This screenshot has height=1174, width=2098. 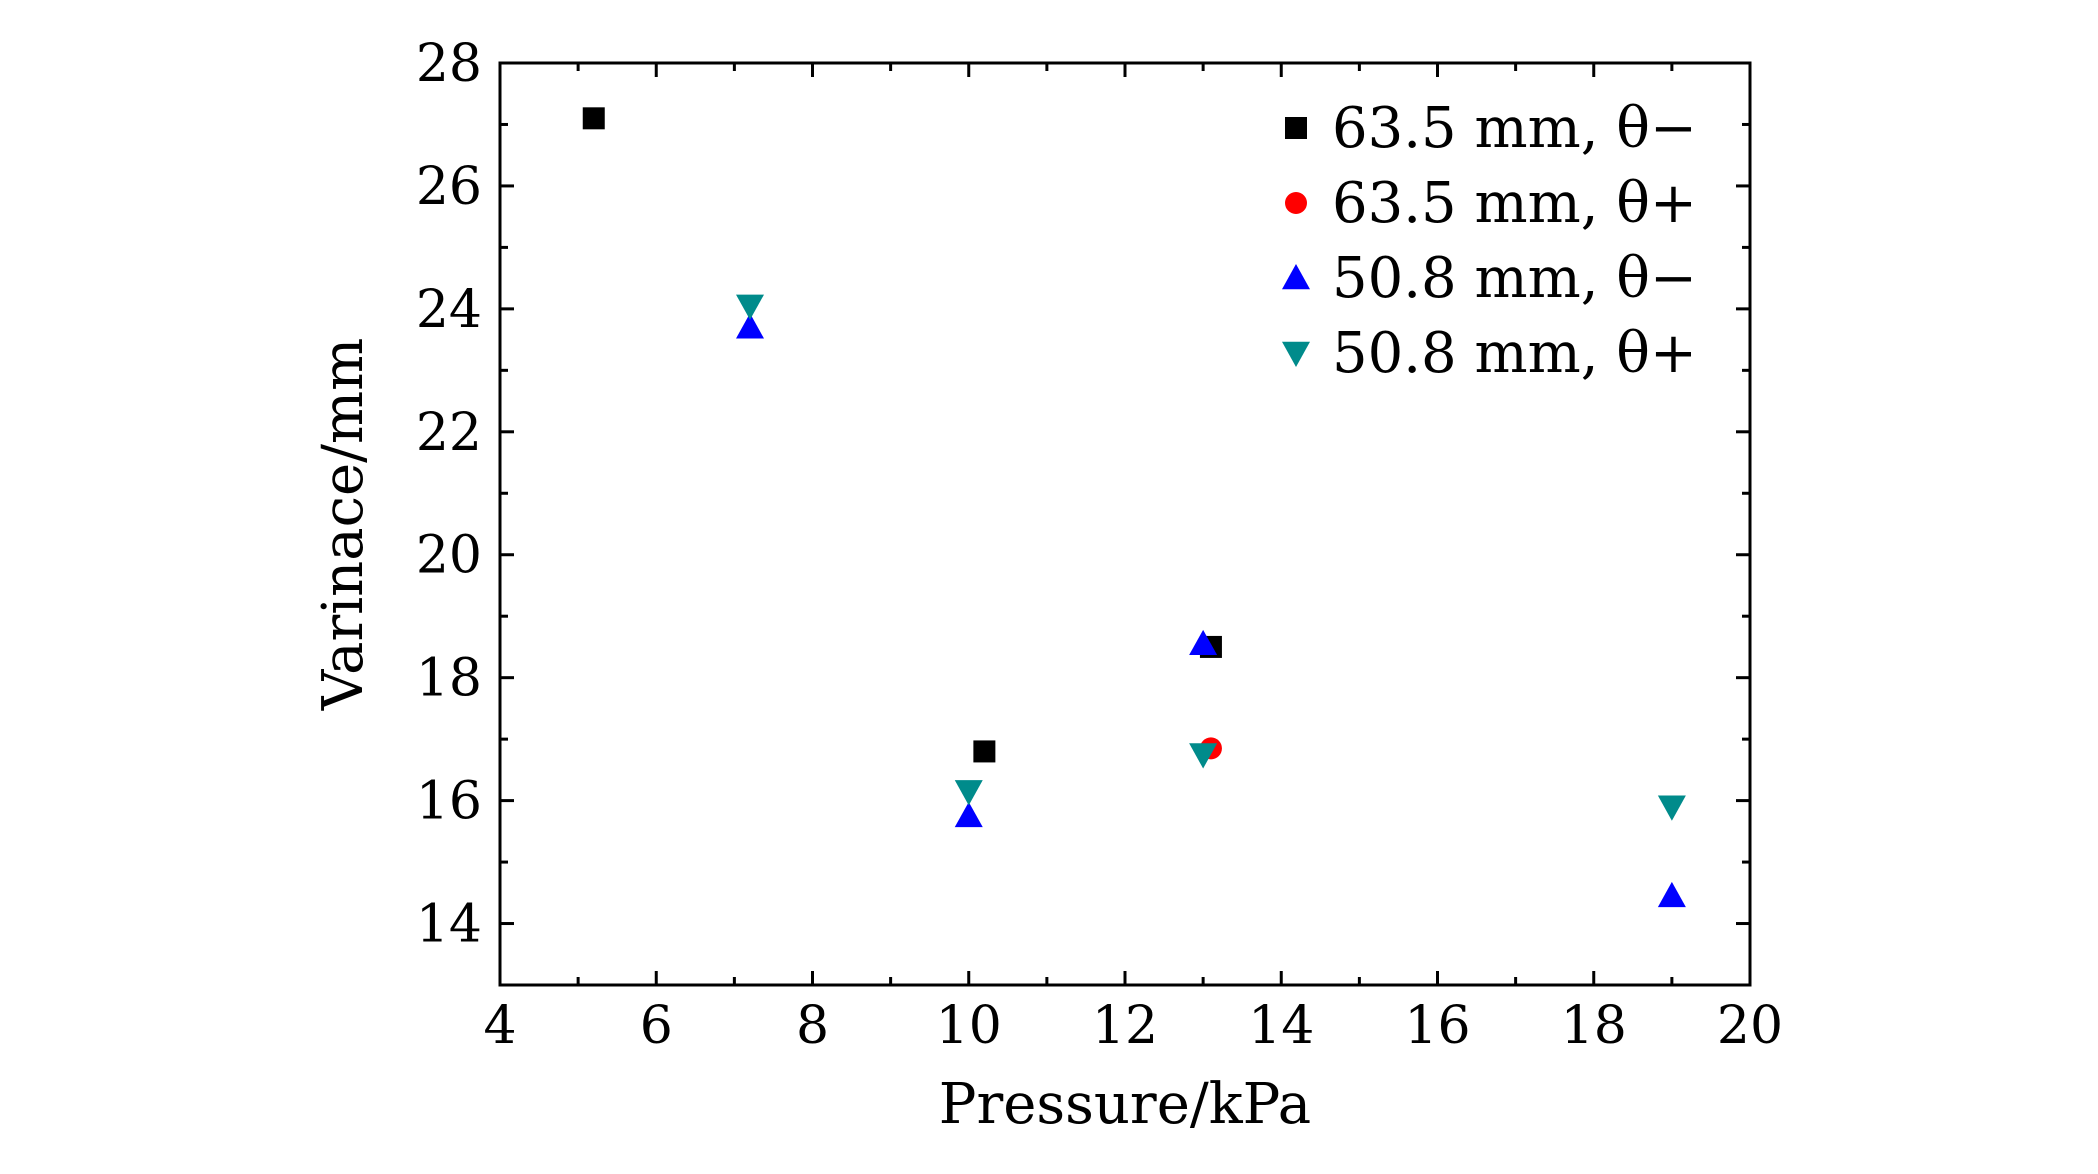 I want to click on legend-marker-triangle-up, so click(x=1296, y=277).